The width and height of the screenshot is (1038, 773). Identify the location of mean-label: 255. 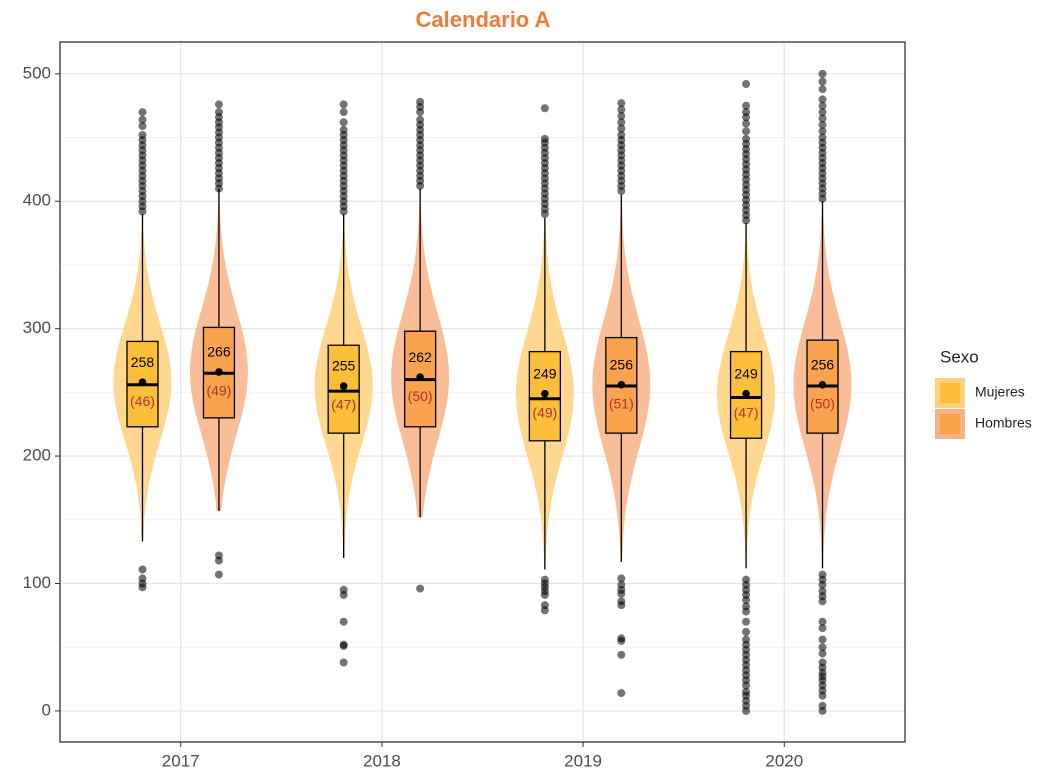
(344, 366).